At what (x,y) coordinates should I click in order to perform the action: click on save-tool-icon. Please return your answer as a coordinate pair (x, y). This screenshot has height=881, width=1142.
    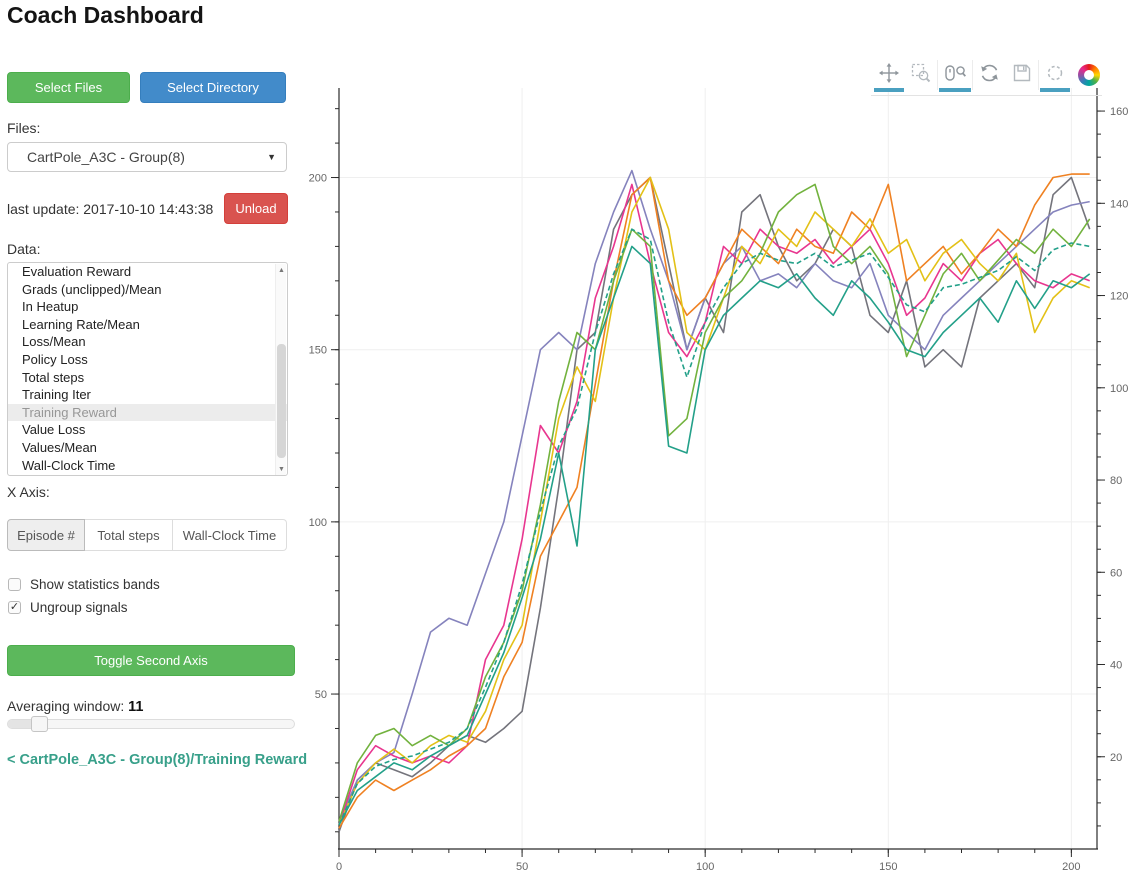
    Looking at the image, I should click on (1022, 75).